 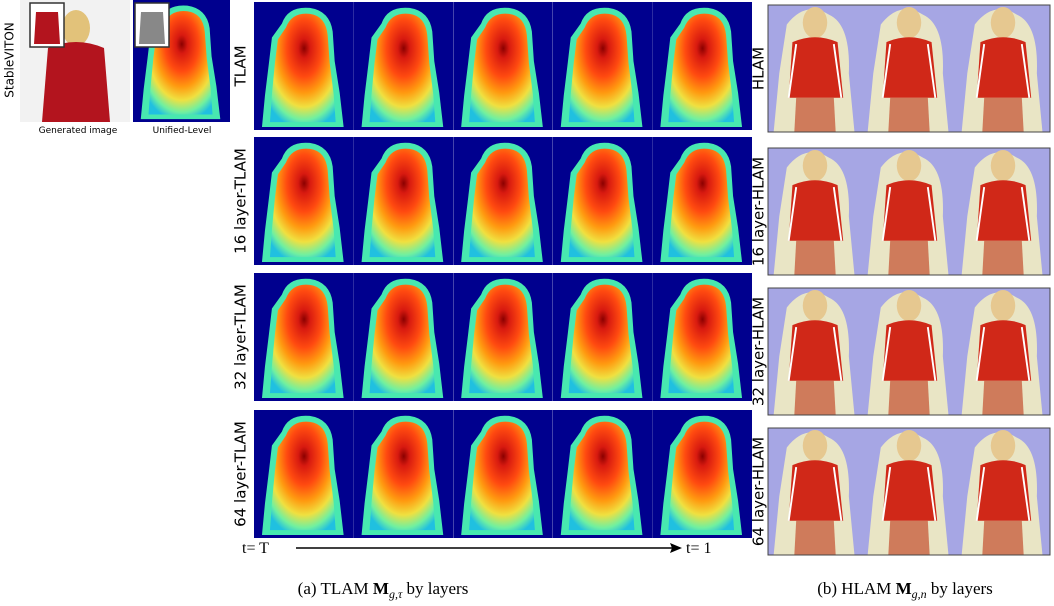 I want to click on row-label: 16 layer-HLAM, so click(x=759, y=211).